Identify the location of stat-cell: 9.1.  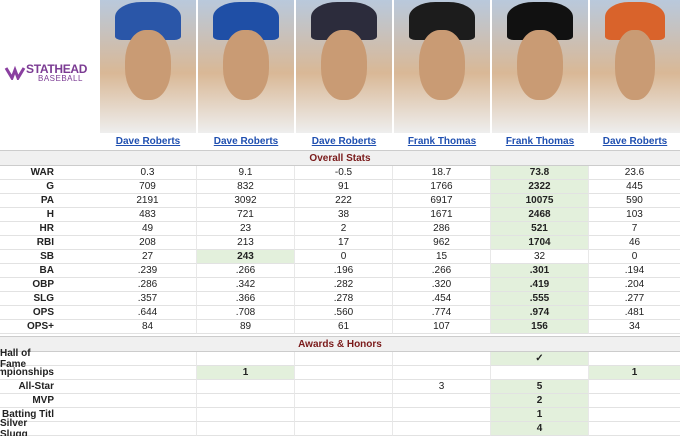
(246, 173).